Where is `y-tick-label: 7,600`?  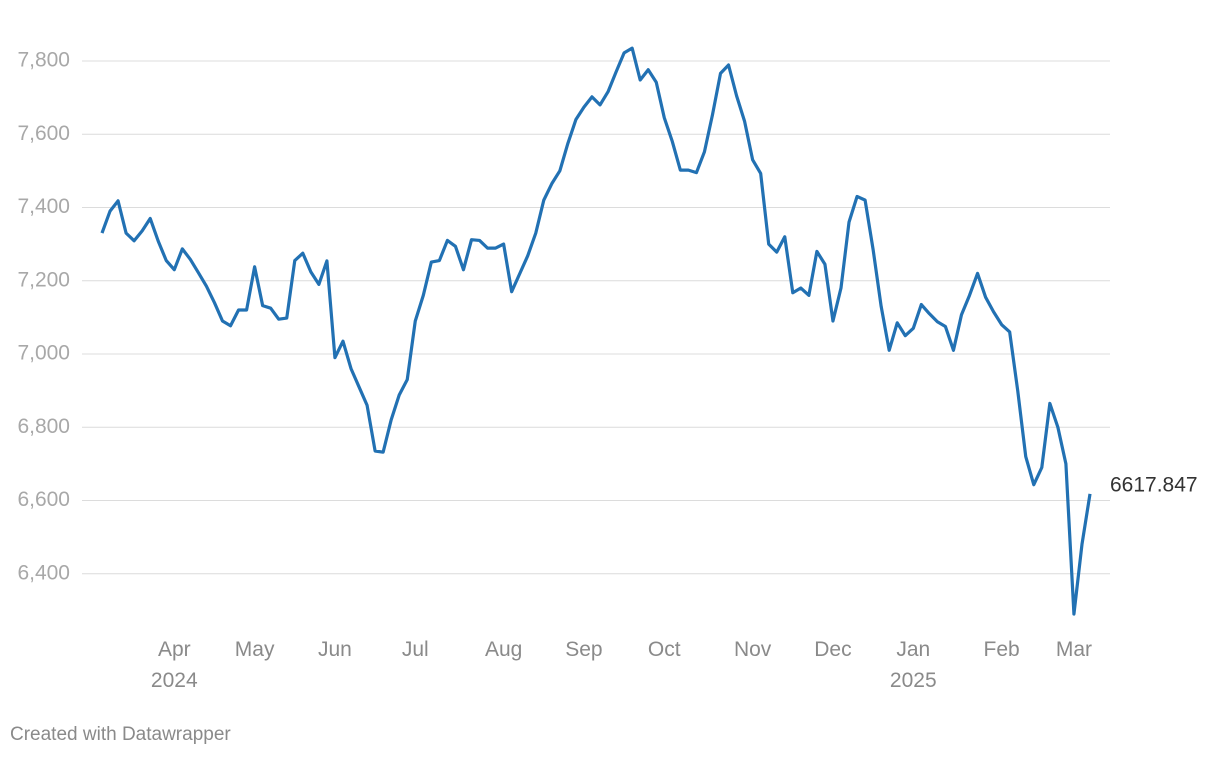 y-tick-label: 7,600 is located at coordinates (43, 133).